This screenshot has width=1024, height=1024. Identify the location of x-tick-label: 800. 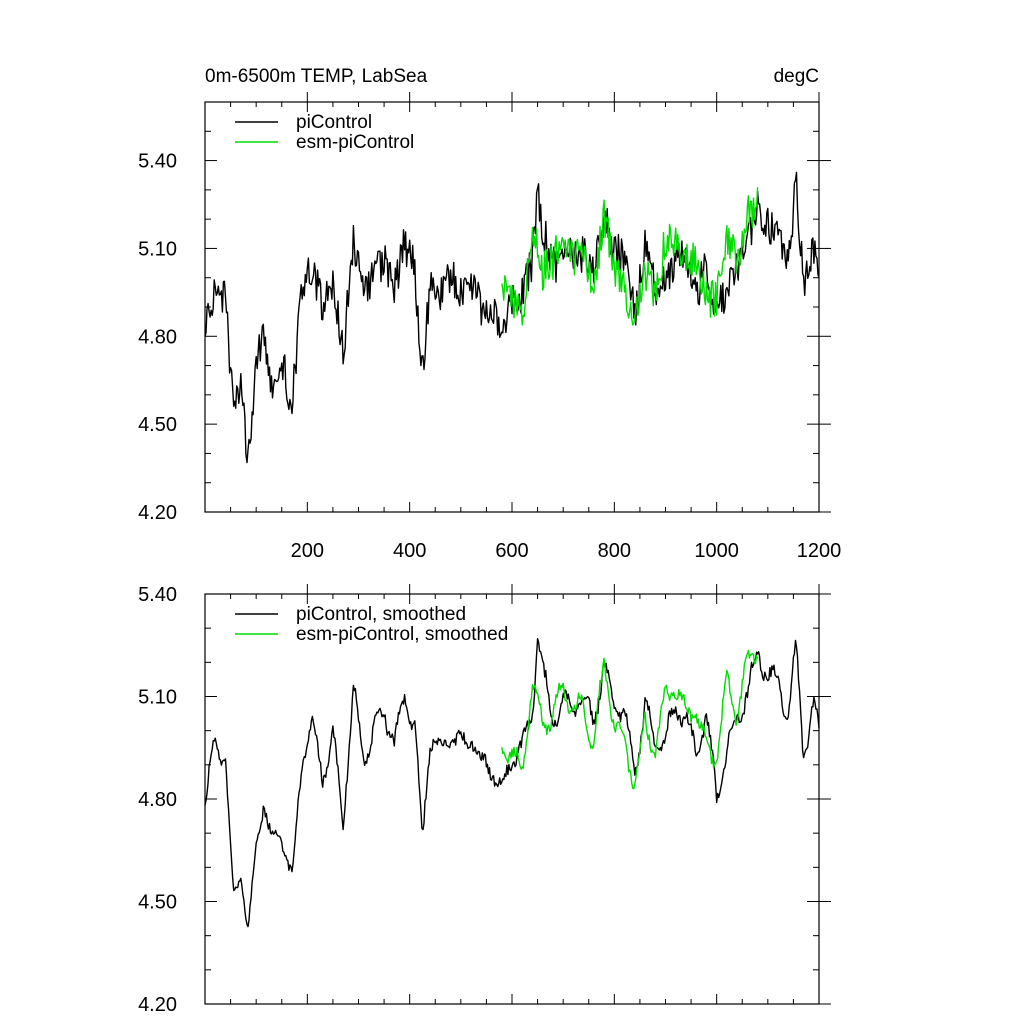
(614, 551).